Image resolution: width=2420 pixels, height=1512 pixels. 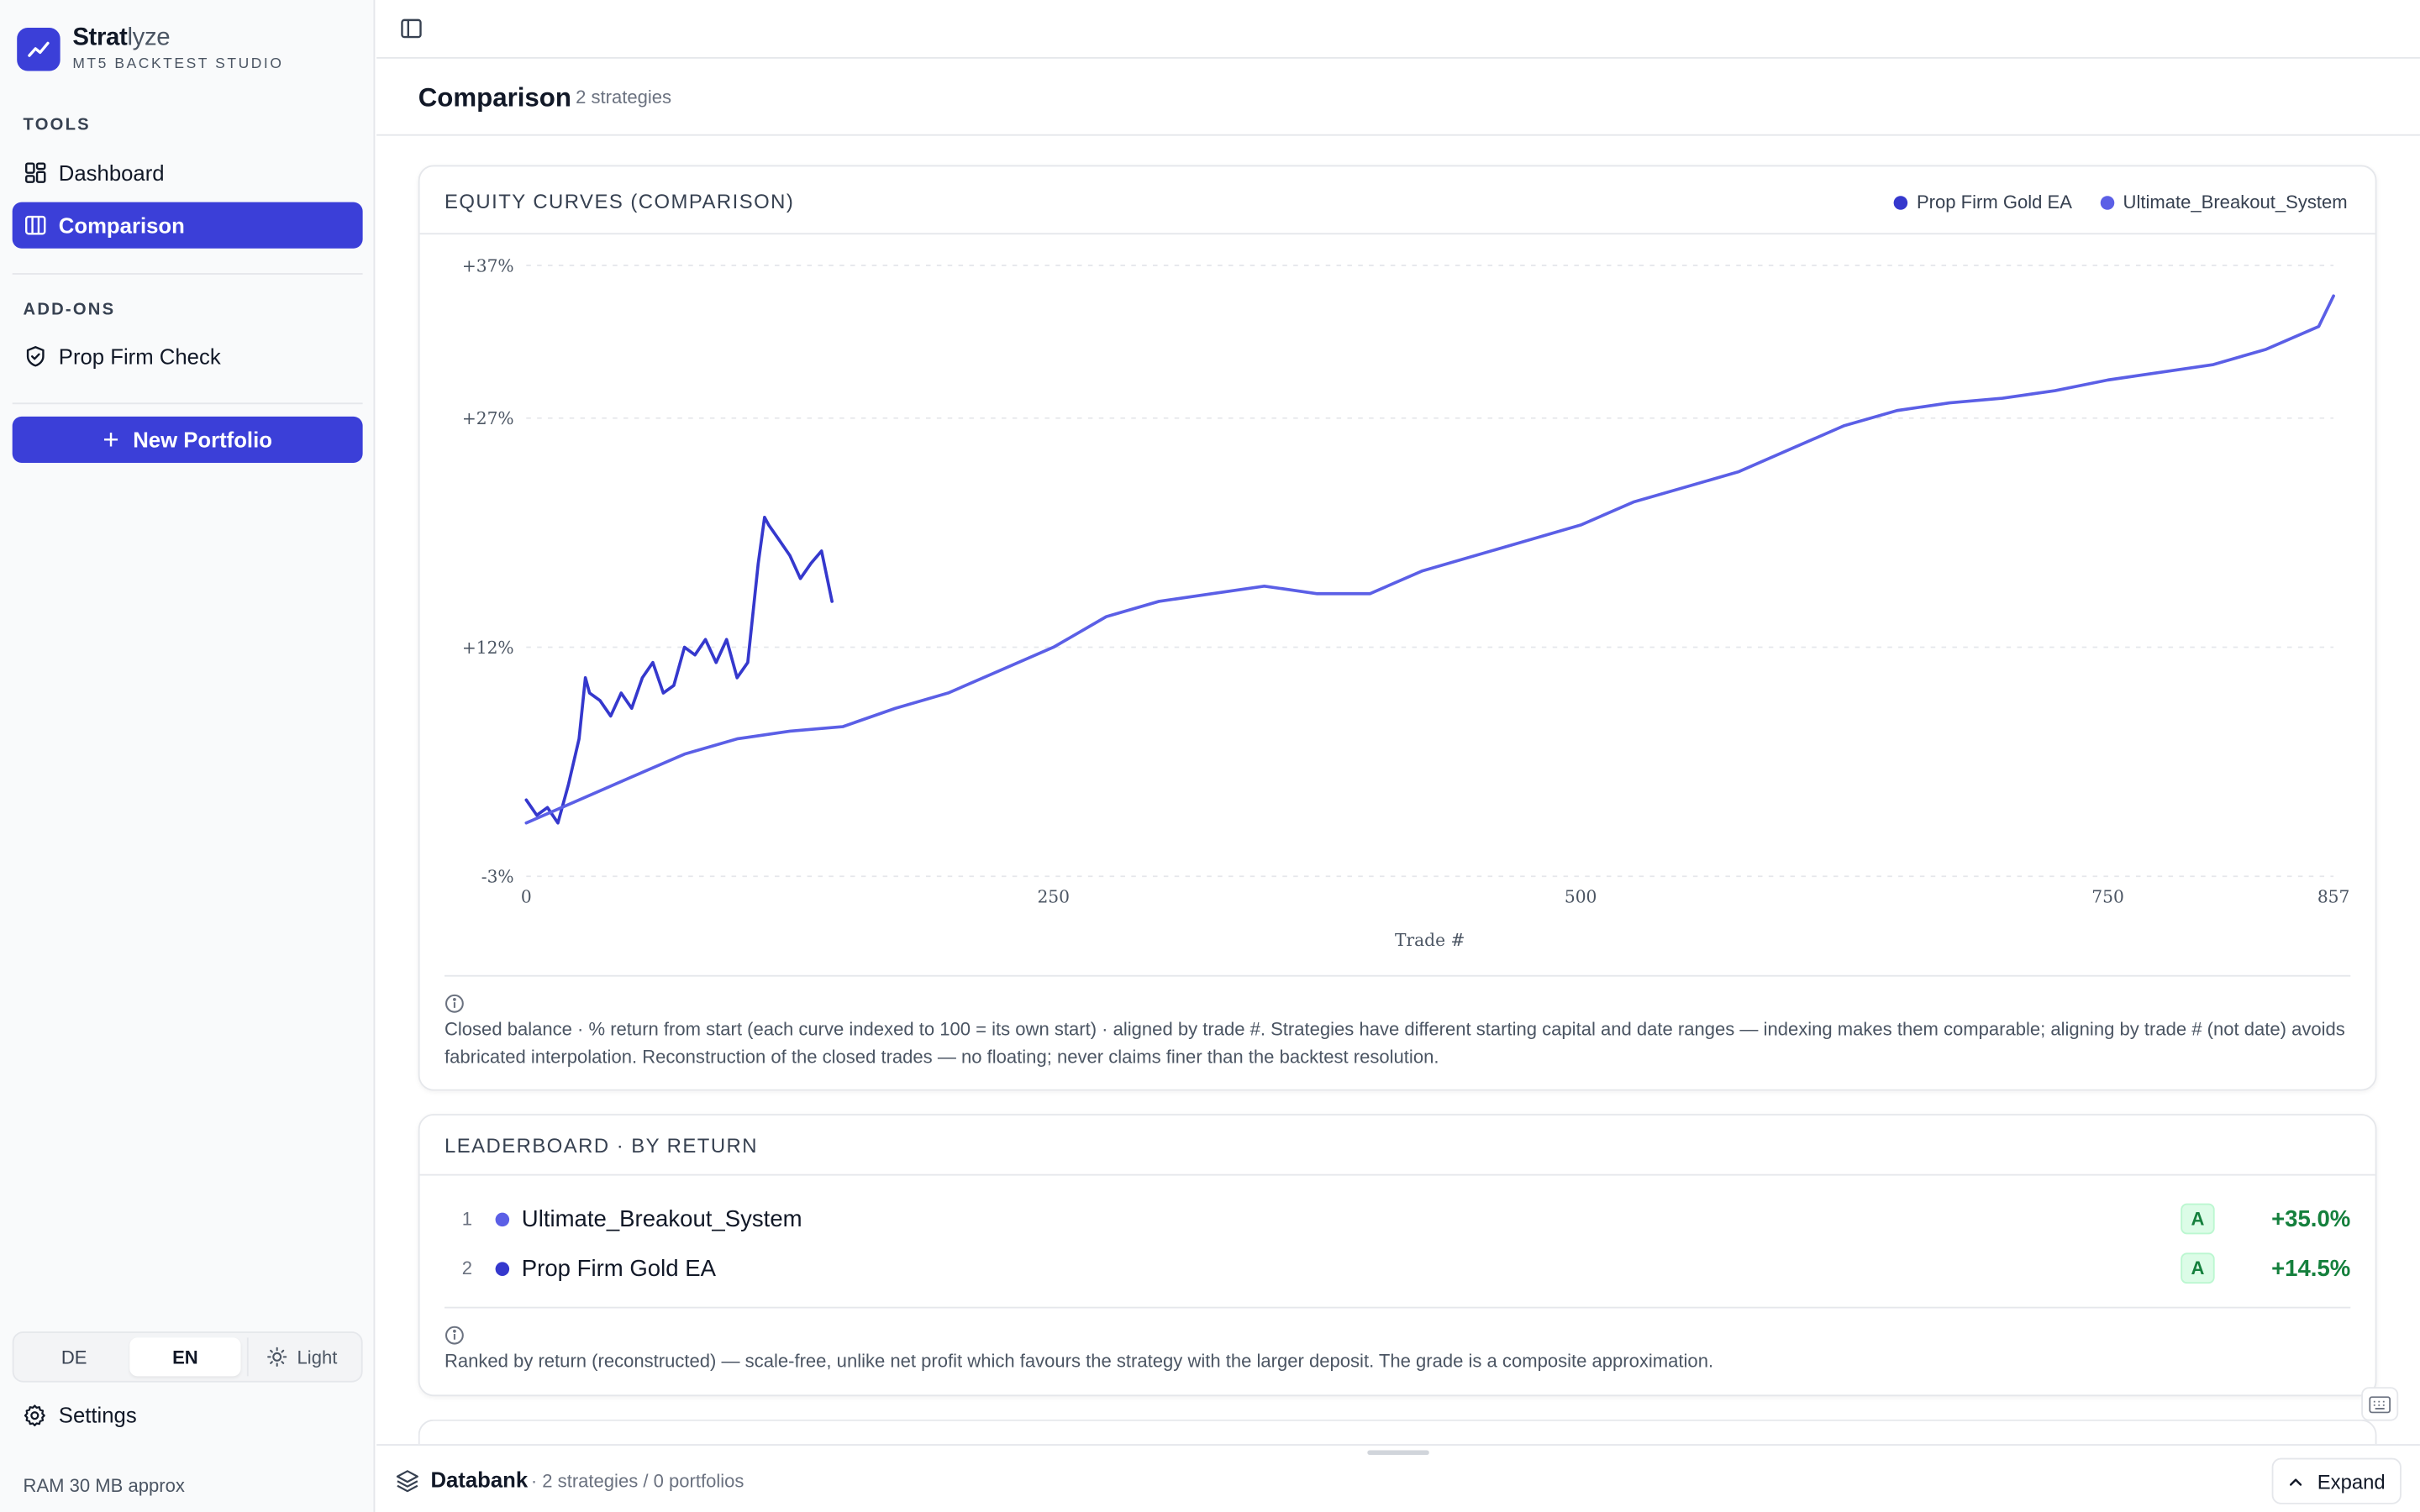 I want to click on next-card-edge, so click(x=1397, y=1442).